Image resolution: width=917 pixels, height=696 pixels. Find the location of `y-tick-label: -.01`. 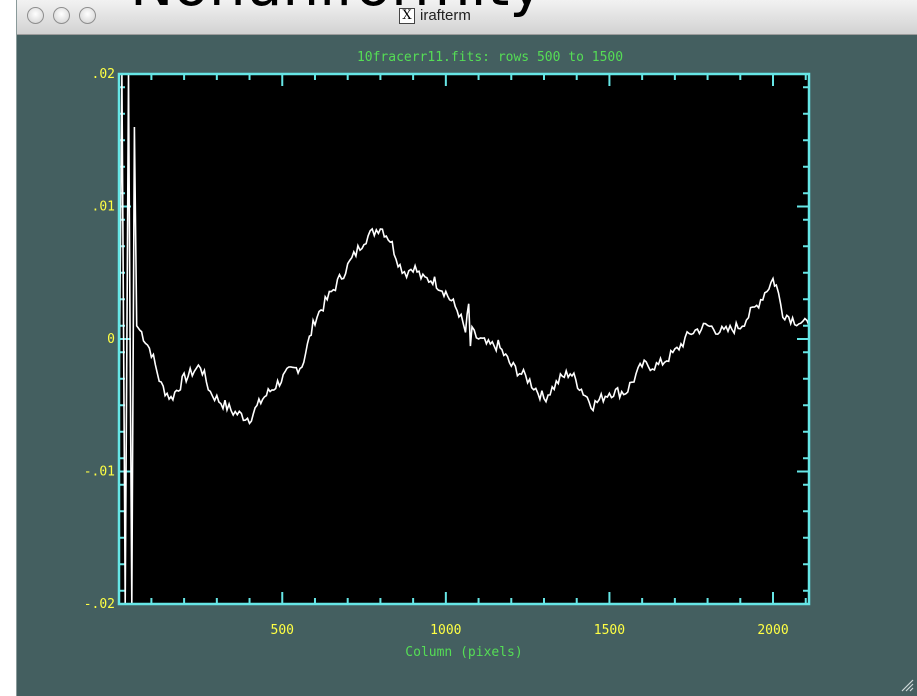

y-tick-label: -.01 is located at coordinates (99, 472).